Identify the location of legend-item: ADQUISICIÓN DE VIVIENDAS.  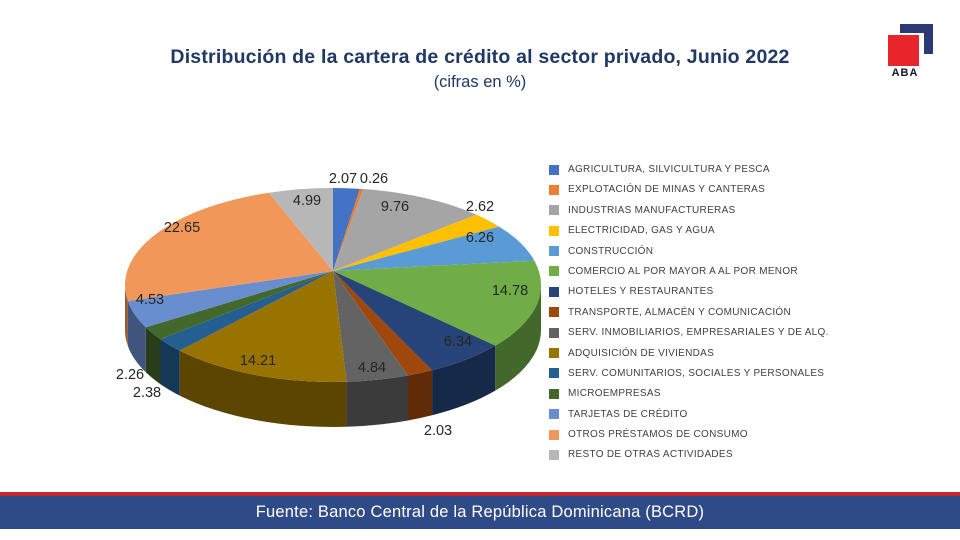
(689, 353).